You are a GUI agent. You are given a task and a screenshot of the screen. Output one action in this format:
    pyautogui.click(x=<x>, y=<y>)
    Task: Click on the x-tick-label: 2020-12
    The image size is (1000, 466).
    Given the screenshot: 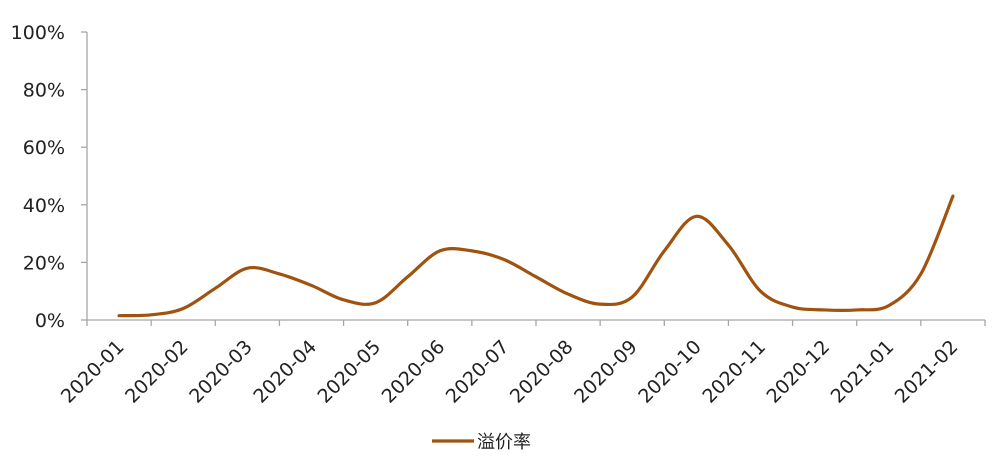 What is the action you would take?
    pyautogui.click(x=798, y=372)
    